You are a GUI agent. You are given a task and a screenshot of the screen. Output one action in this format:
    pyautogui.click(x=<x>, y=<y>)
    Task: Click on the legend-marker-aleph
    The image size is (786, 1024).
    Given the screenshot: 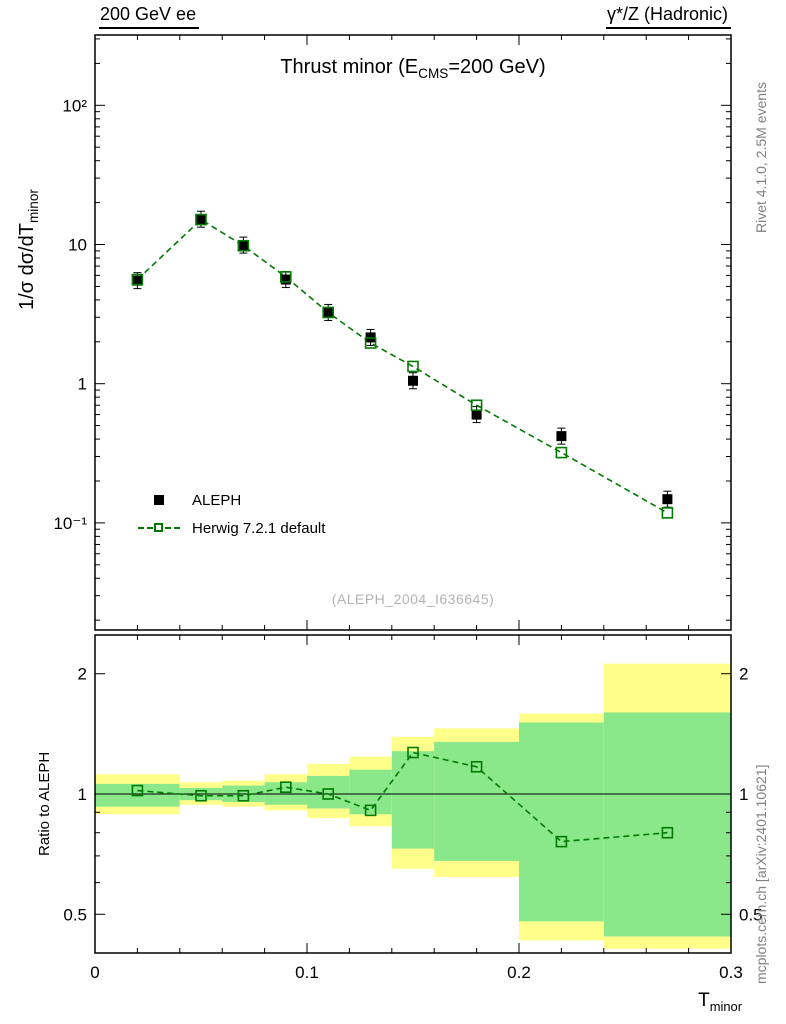 What is the action you would take?
    pyautogui.click(x=159, y=500)
    